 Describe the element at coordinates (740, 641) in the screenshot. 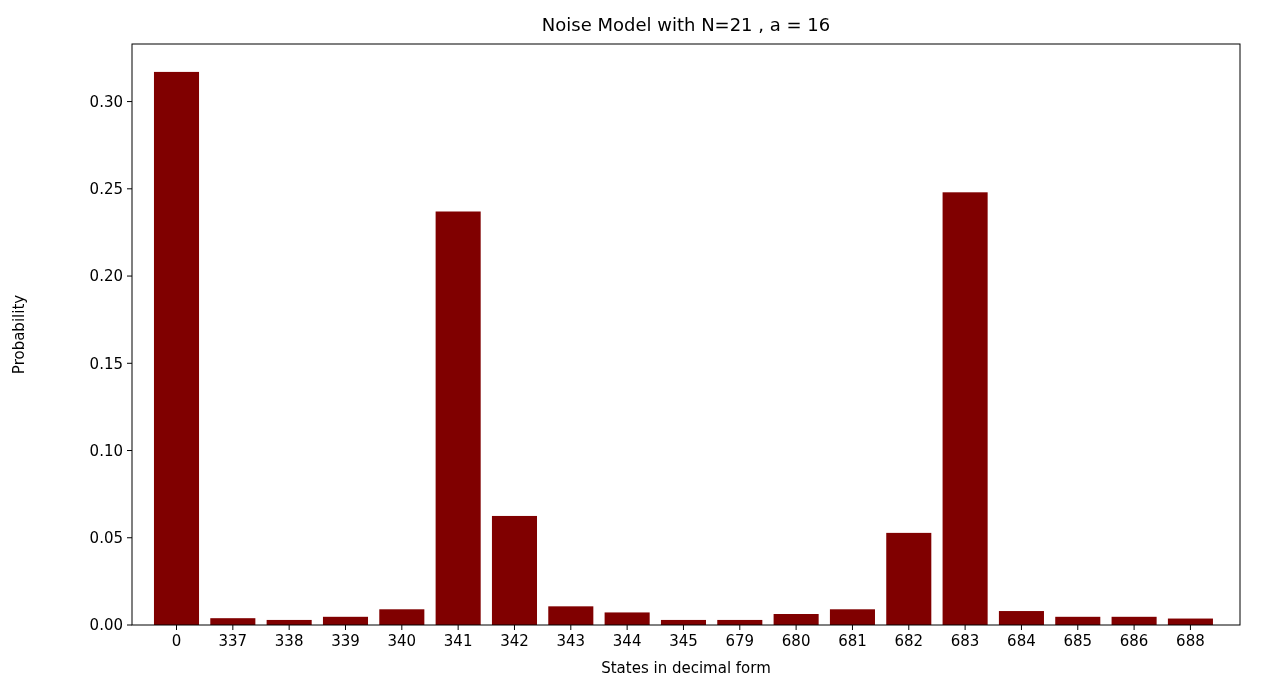

I see `x-tick-label: 679` at that location.